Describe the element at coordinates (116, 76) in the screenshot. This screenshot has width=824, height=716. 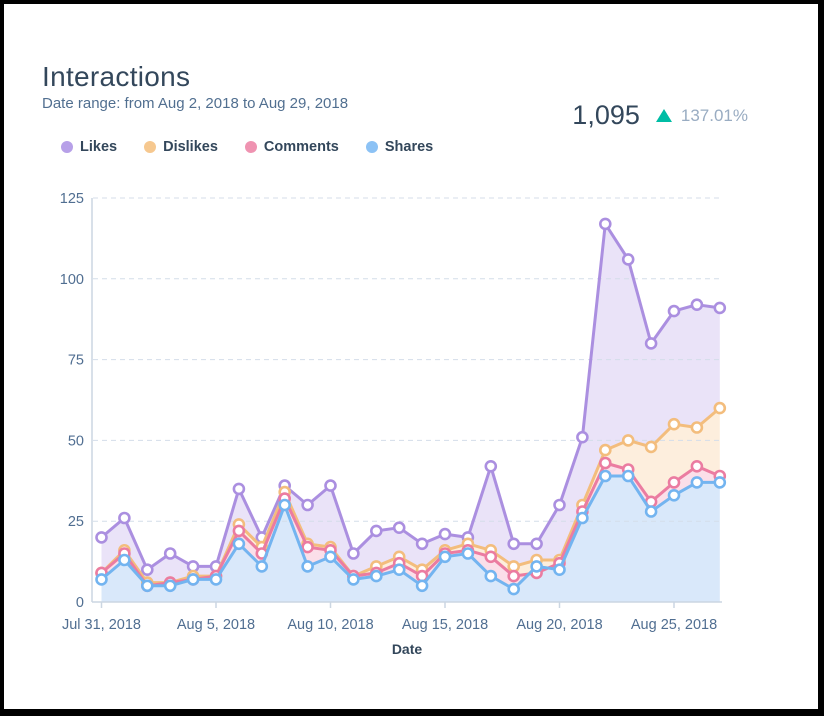
I see `page-title: Interactions` at that location.